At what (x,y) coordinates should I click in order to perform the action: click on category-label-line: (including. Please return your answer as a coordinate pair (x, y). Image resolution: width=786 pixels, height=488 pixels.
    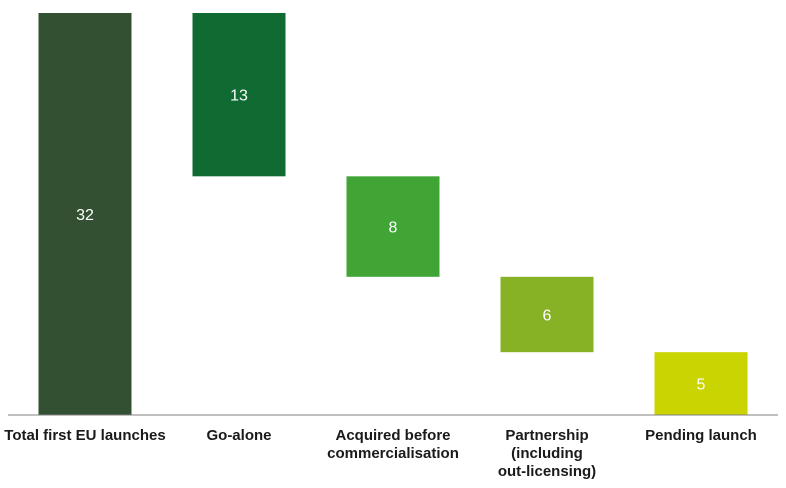
    Looking at the image, I should click on (547, 453).